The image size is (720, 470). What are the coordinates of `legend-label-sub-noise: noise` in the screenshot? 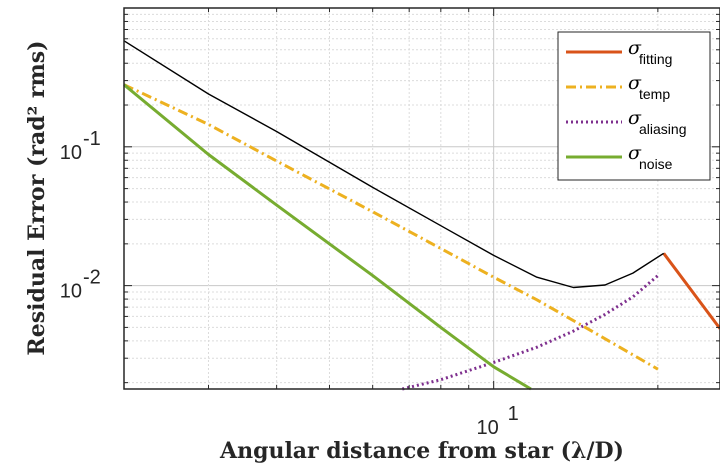 It's located at (656, 164).